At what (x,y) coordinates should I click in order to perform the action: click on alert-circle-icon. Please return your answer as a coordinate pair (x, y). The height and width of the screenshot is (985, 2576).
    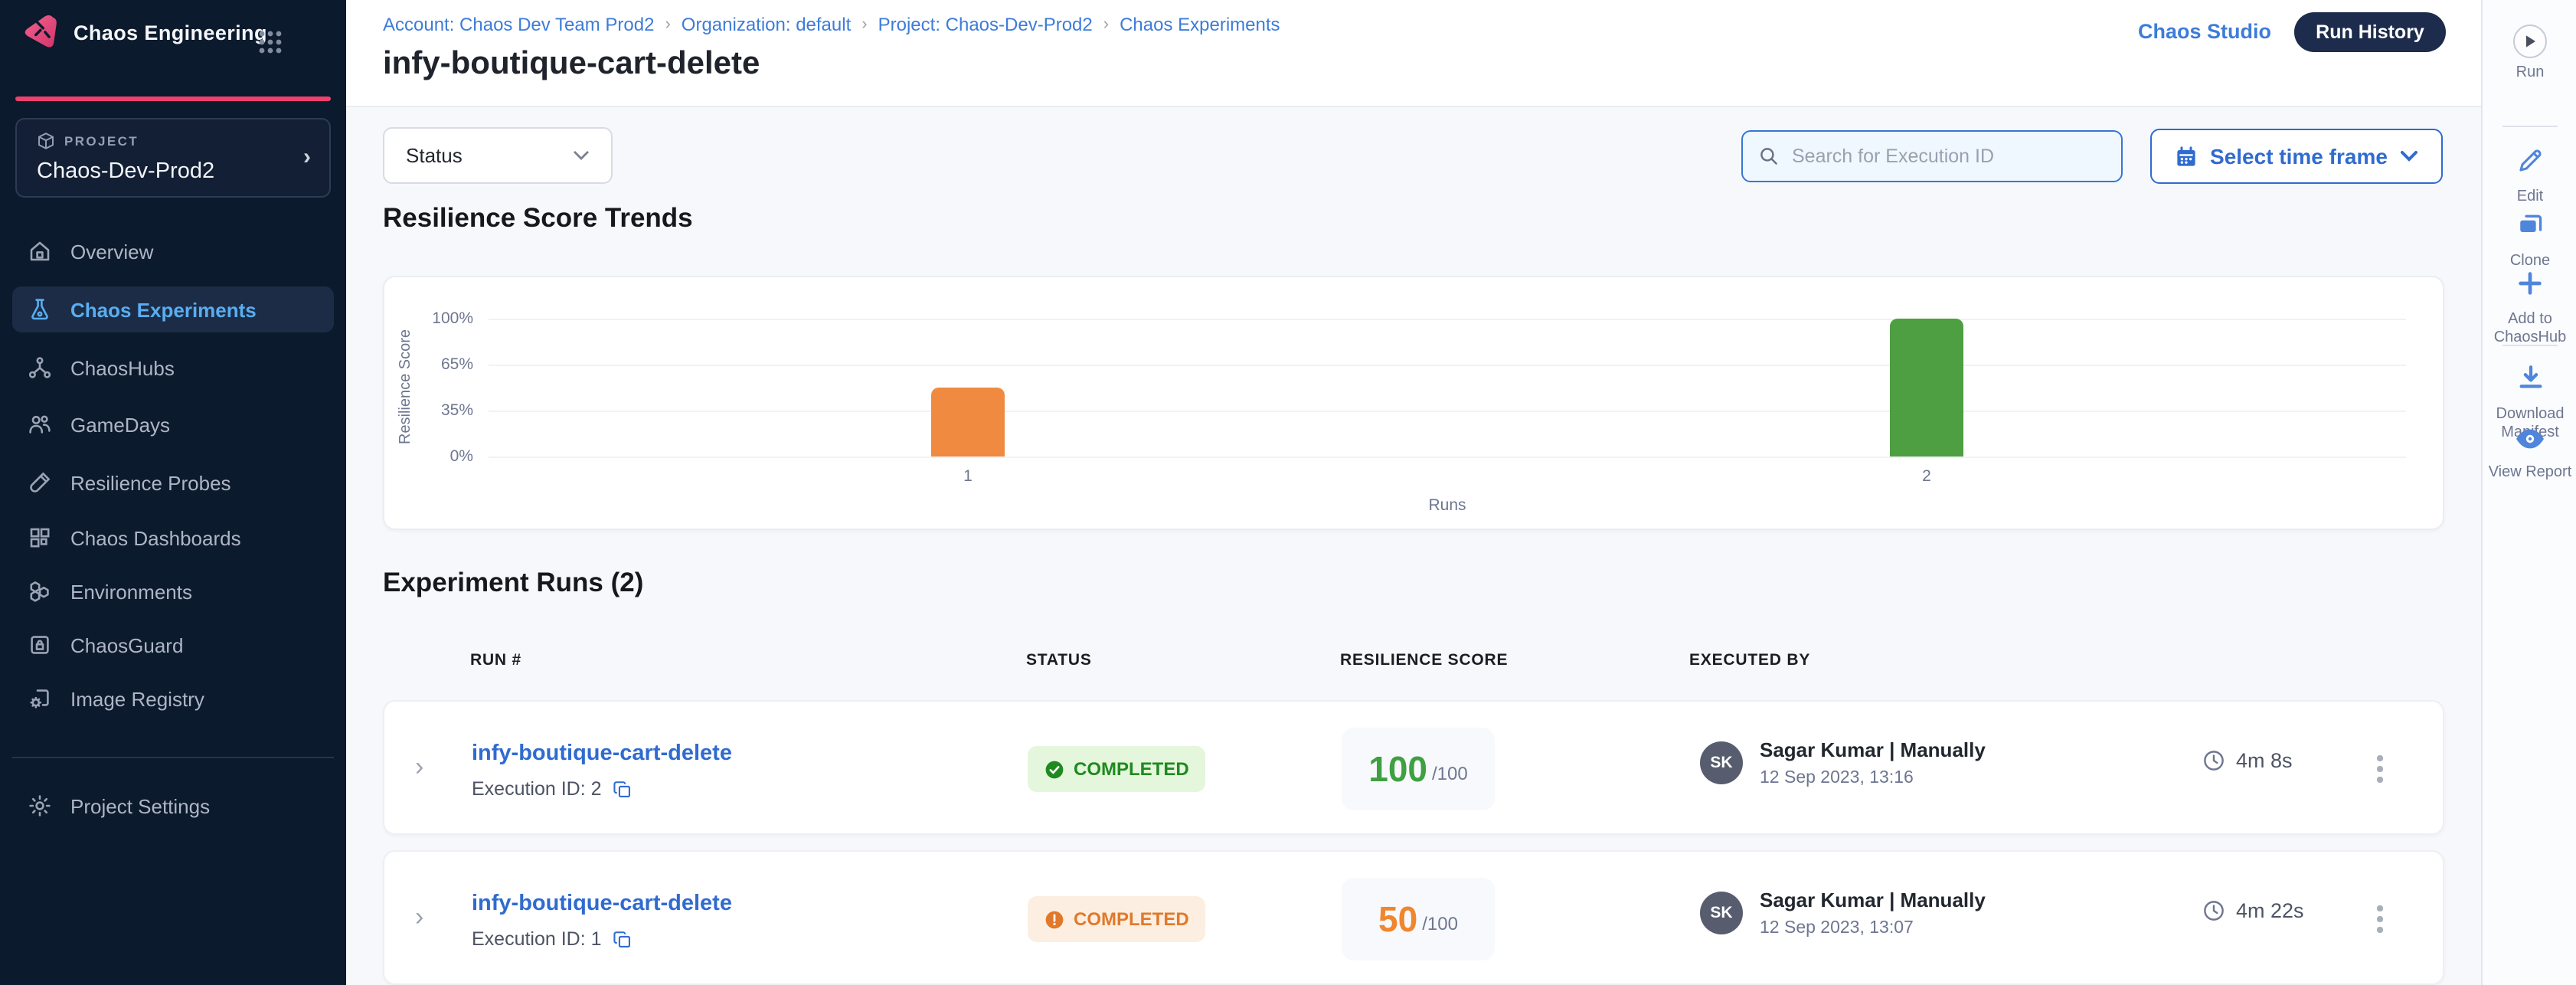
    Looking at the image, I should click on (1054, 919).